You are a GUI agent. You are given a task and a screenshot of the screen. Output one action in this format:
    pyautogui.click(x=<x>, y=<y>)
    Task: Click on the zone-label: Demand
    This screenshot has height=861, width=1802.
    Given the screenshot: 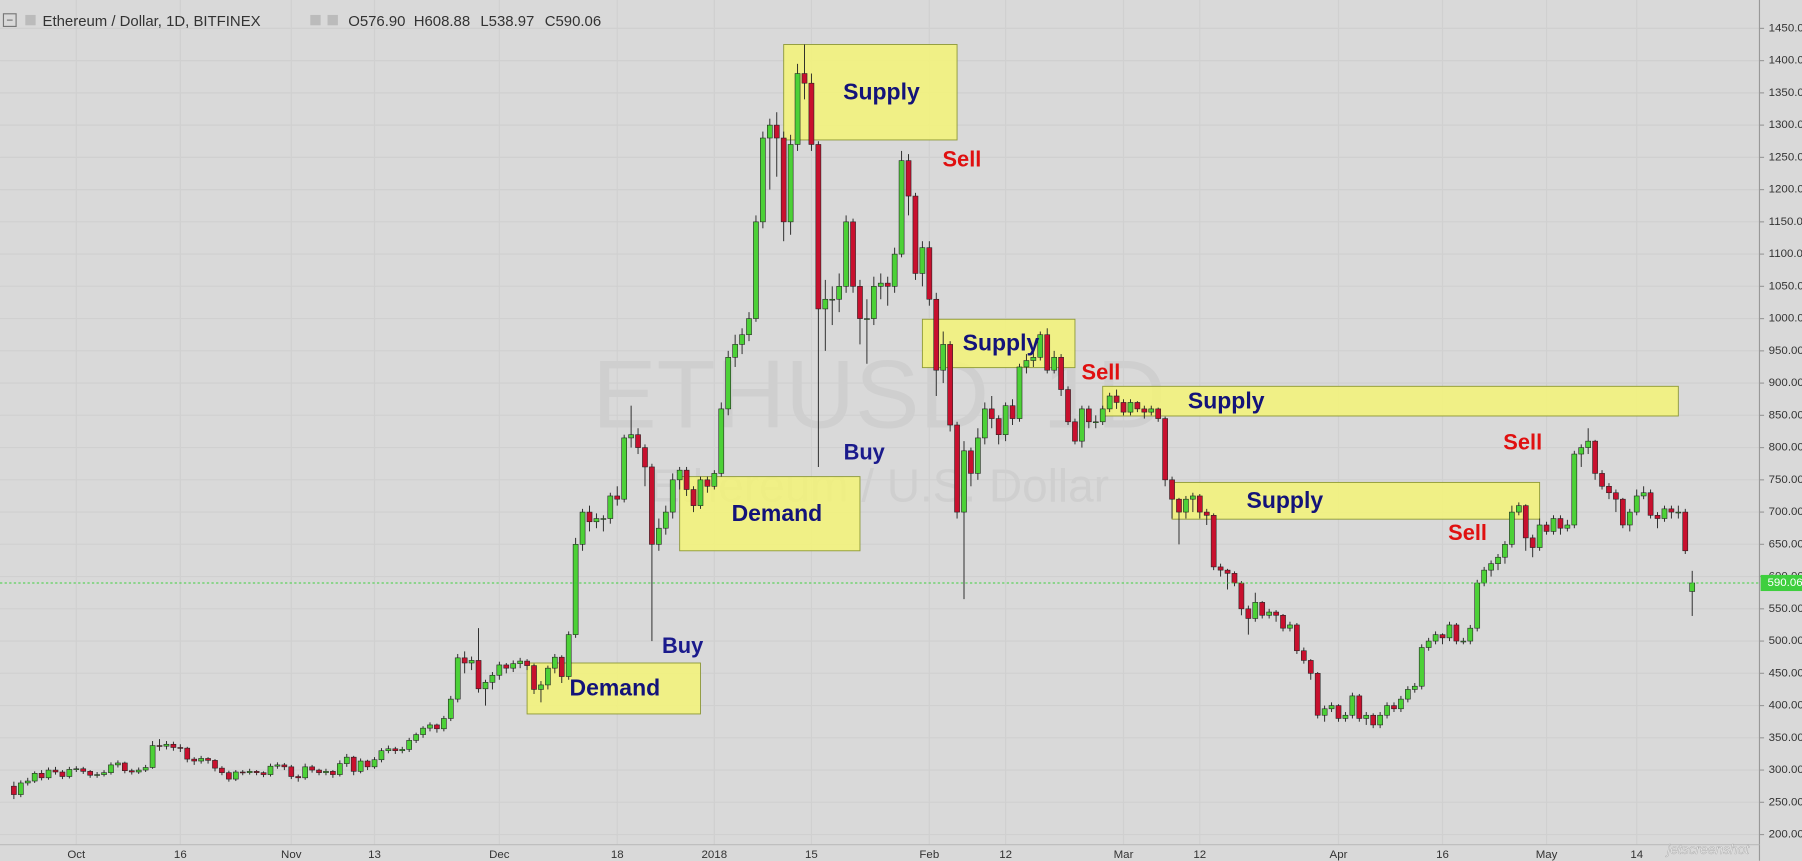 What is the action you would take?
    pyautogui.click(x=615, y=688)
    